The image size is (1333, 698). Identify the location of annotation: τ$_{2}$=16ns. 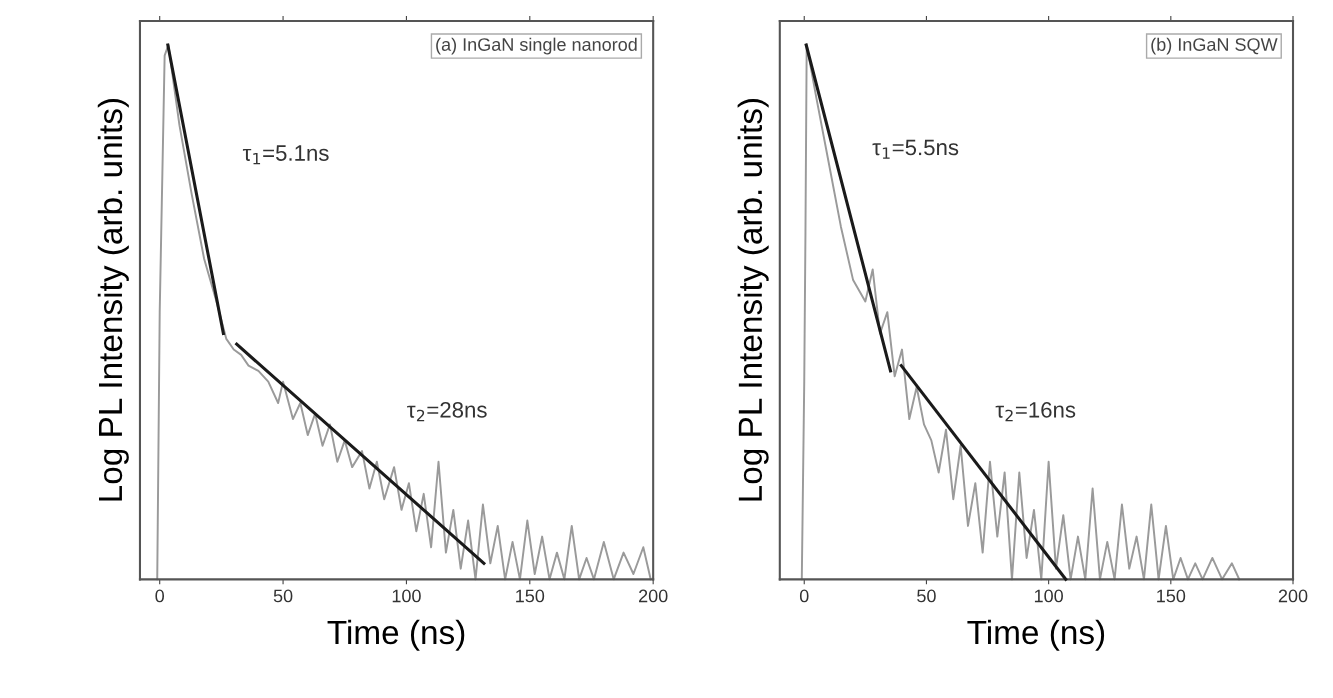
(1035, 412).